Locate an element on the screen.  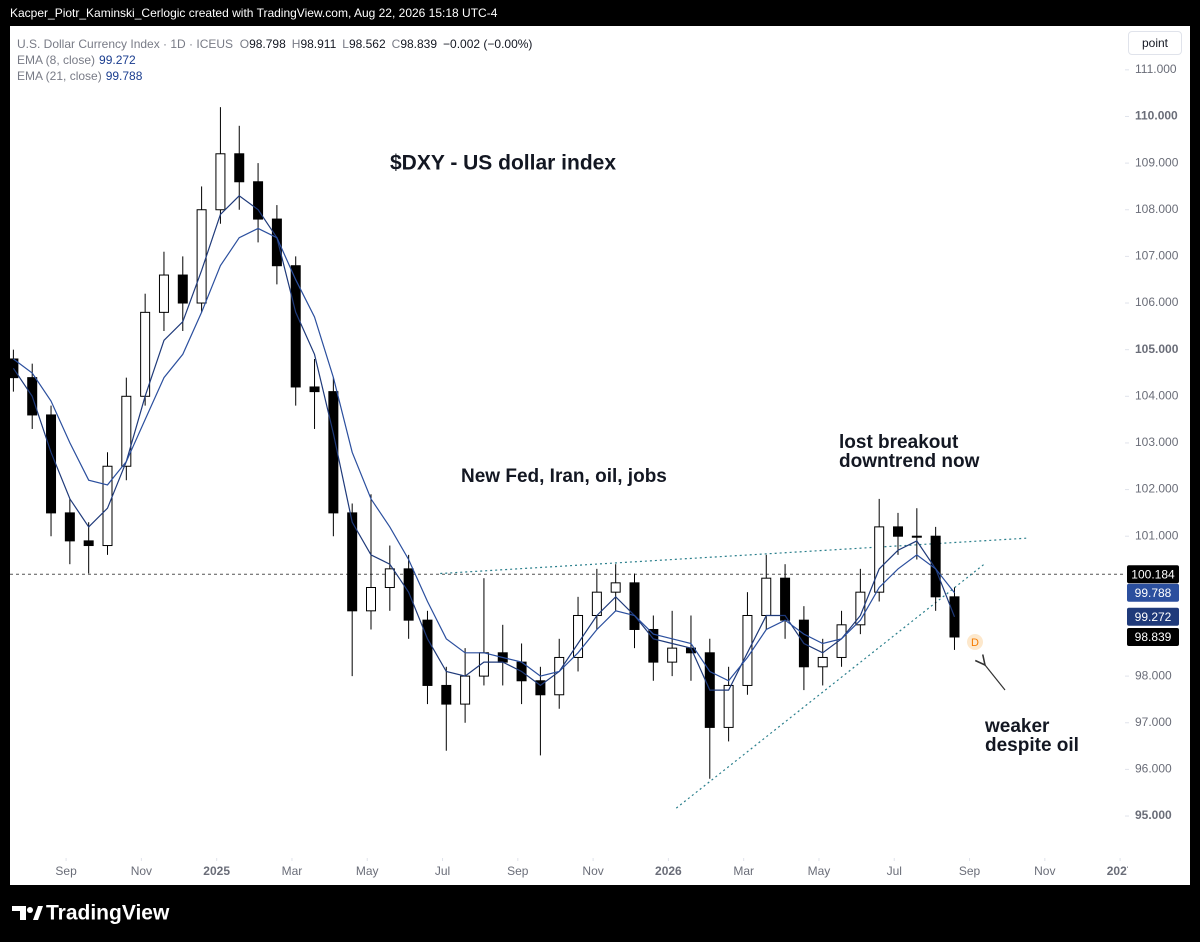
arrow is located at coordinates (995, 678).